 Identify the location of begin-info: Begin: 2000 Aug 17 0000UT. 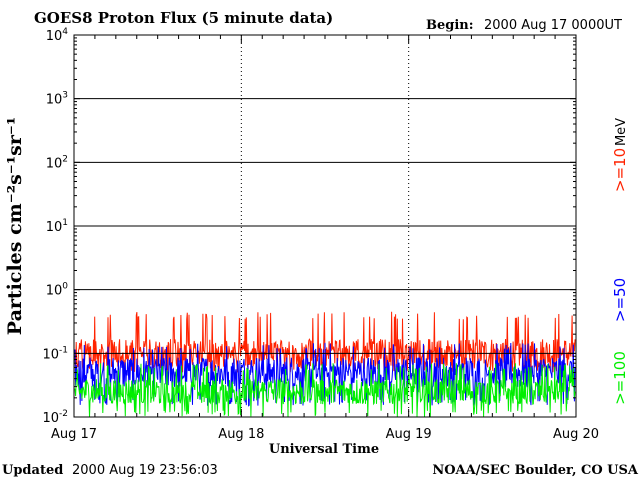
(524, 25).